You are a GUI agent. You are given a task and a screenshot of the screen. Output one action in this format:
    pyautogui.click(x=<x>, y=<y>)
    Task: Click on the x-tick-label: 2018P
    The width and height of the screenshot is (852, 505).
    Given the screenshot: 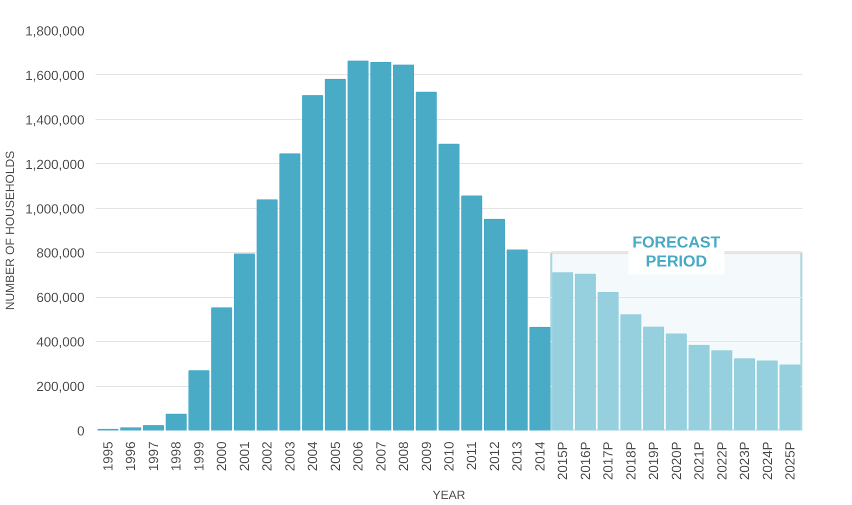 What is the action you would take?
    pyautogui.click(x=630, y=460)
    